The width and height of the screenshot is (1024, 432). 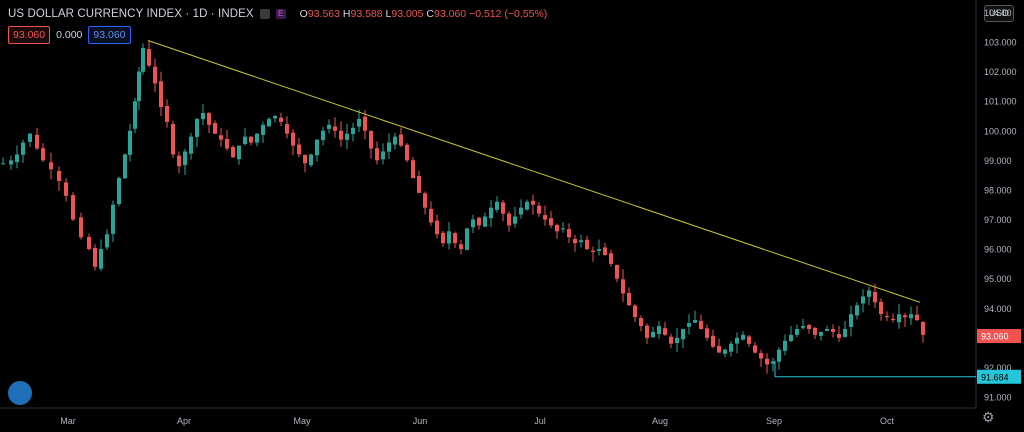 What do you see at coordinates (988, 417) in the screenshot?
I see `gear-icon: ⚙` at bounding box center [988, 417].